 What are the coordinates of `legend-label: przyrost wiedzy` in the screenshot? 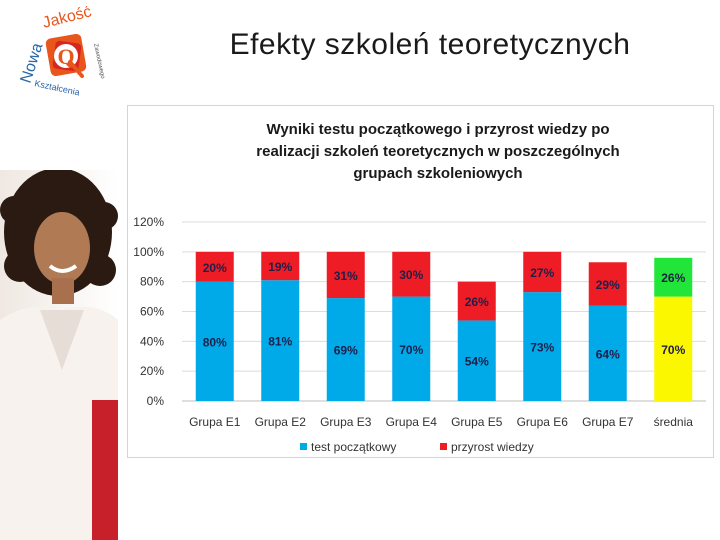 It's located at (492, 447).